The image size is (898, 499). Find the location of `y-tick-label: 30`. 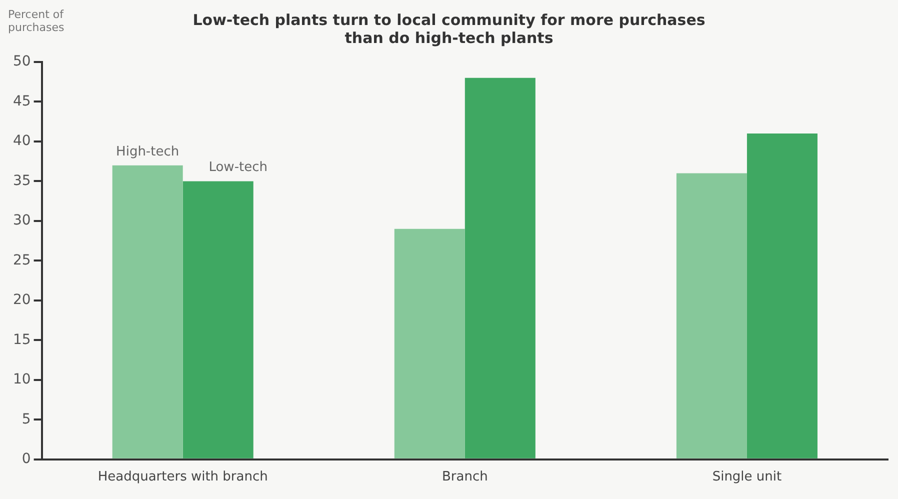

y-tick-label: 30 is located at coordinates (21, 220).